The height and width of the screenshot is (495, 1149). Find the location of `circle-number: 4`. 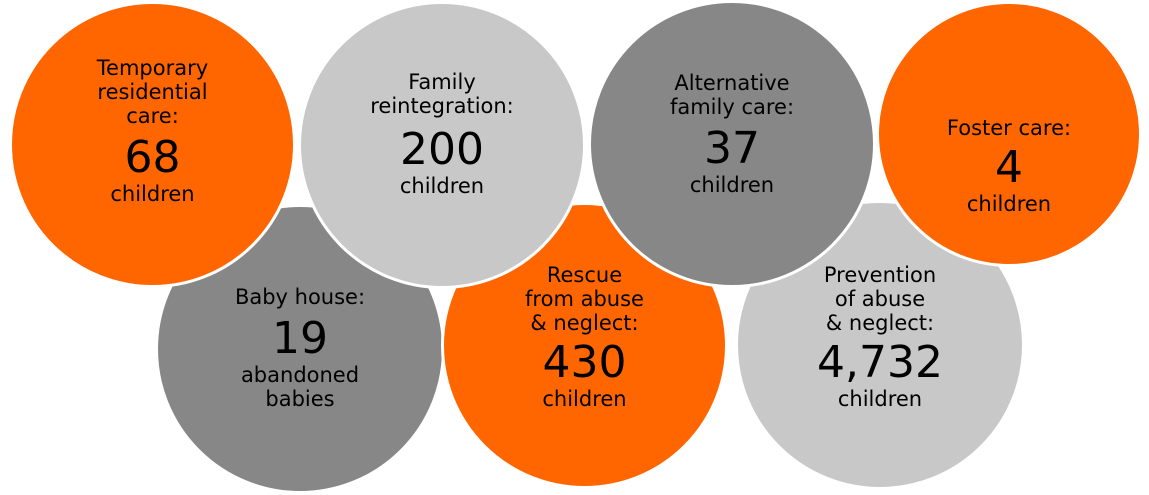

circle-number: 4 is located at coordinates (1009, 167).